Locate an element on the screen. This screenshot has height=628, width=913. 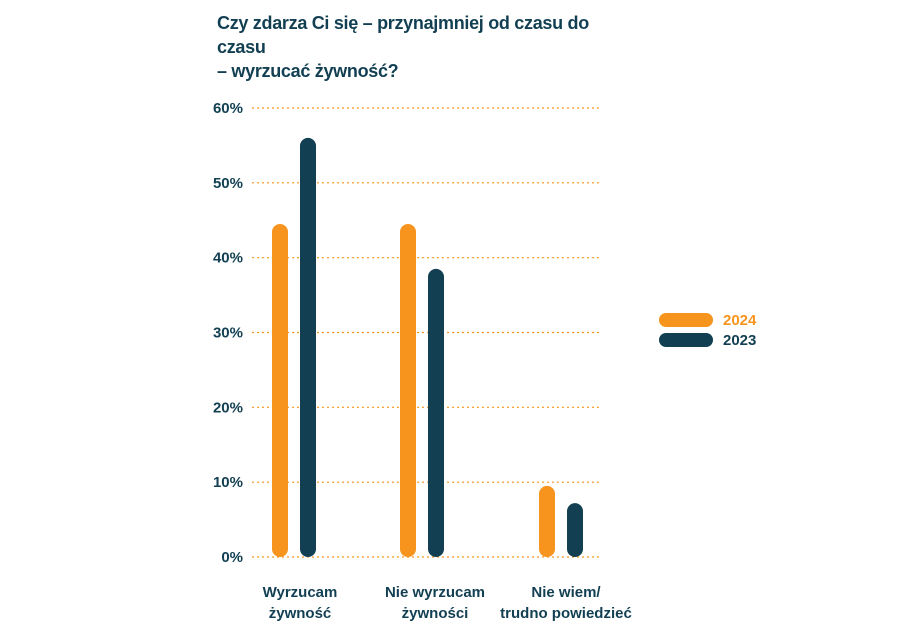
x-category-label: Nie wiem/ is located at coordinates (566, 592).